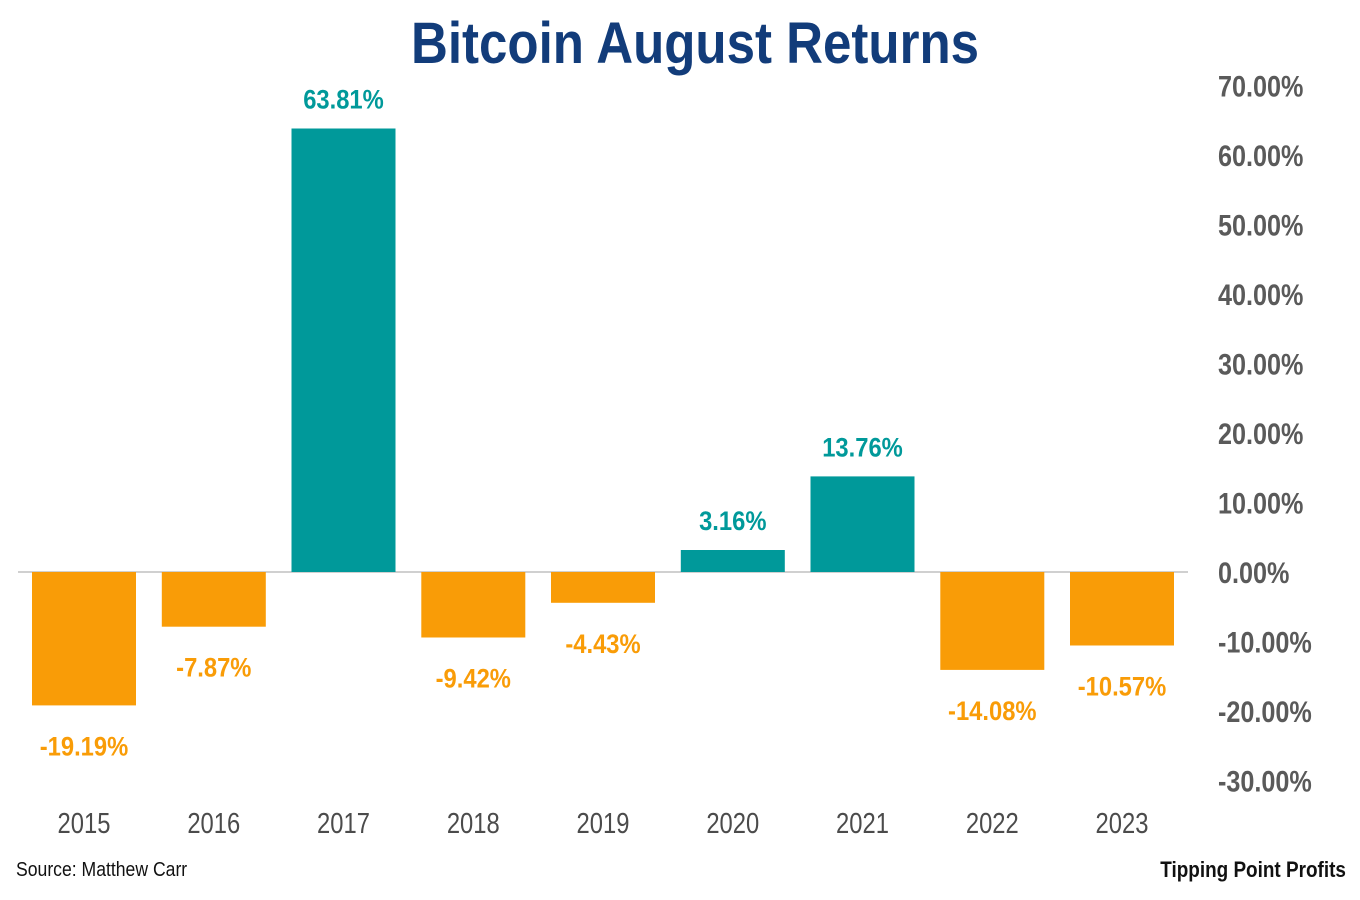  Describe the element at coordinates (732, 522) in the screenshot. I see `data-label-2020: 3.16%` at that location.